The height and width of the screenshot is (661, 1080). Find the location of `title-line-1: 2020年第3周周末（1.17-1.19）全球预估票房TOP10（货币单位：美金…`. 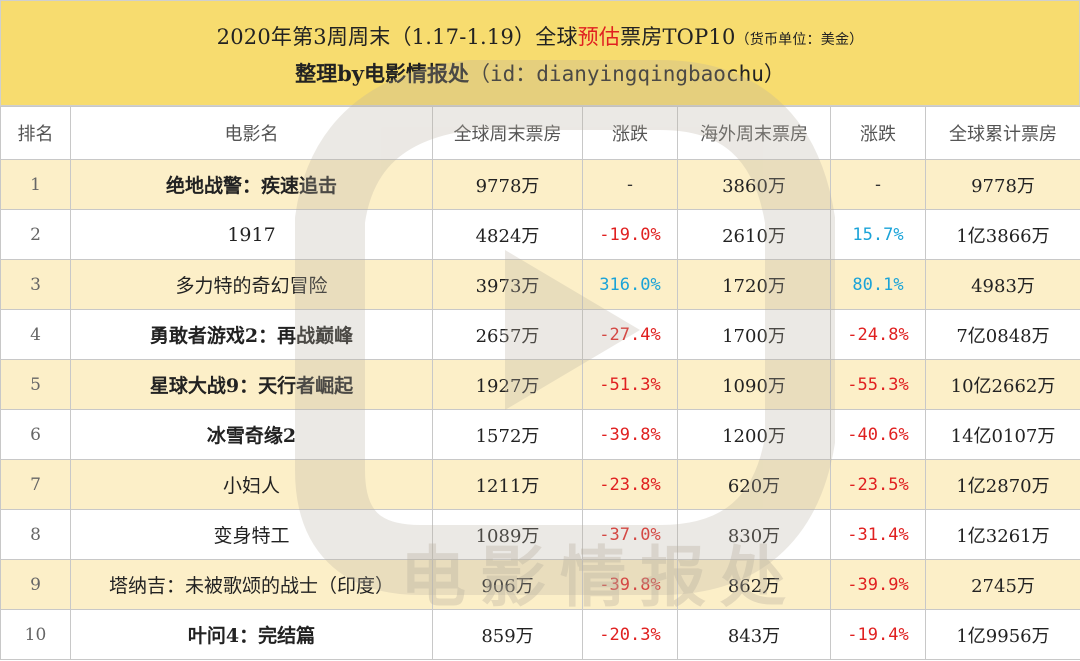

title-line-1: 2020年第3周周末（1.17-1.19）全球预估票房TOP10（货币单位：美金… is located at coordinates (540, 36).